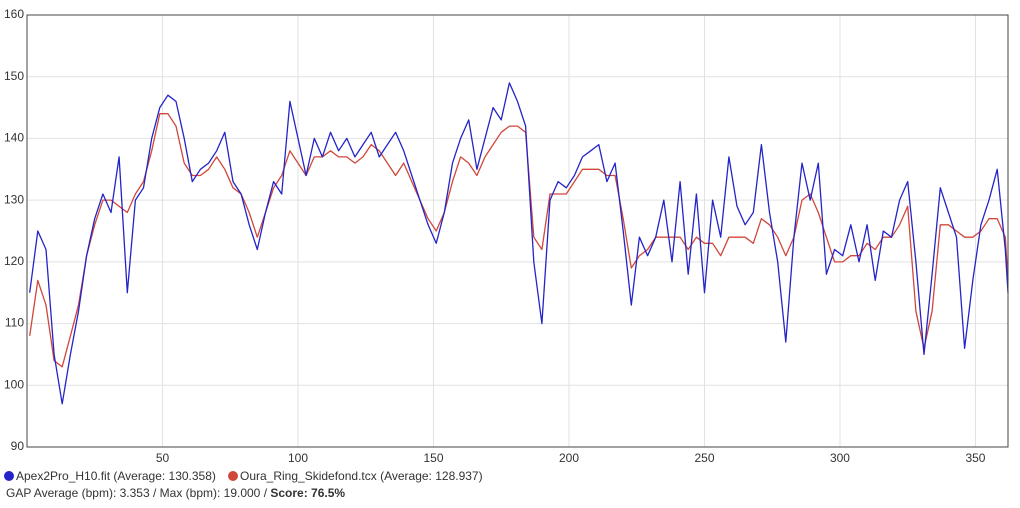 The image size is (1020, 508). What do you see at coordinates (704, 458) in the screenshot?
I see `x-tick-label: 250` at bounding box center [704, 458].